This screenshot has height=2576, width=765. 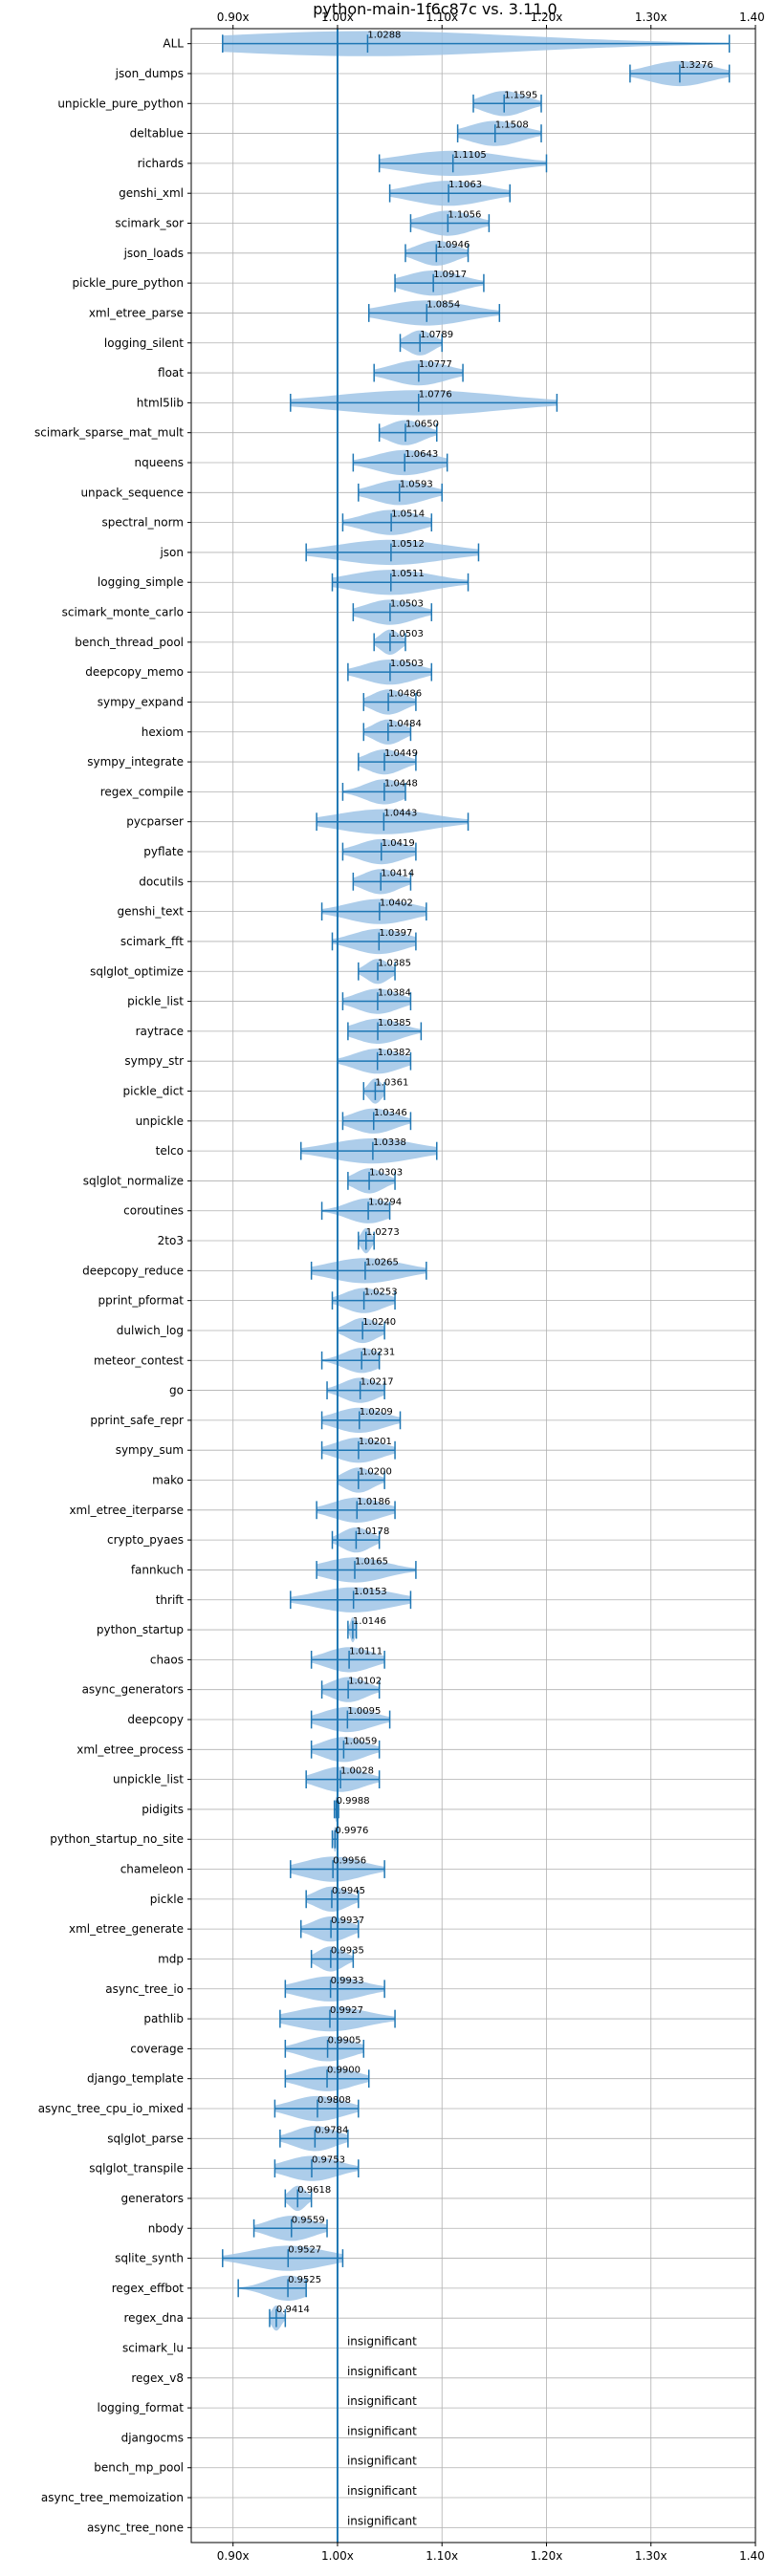 I want to click on benchmark-label: pathlib, so click(x=164, y=2018).